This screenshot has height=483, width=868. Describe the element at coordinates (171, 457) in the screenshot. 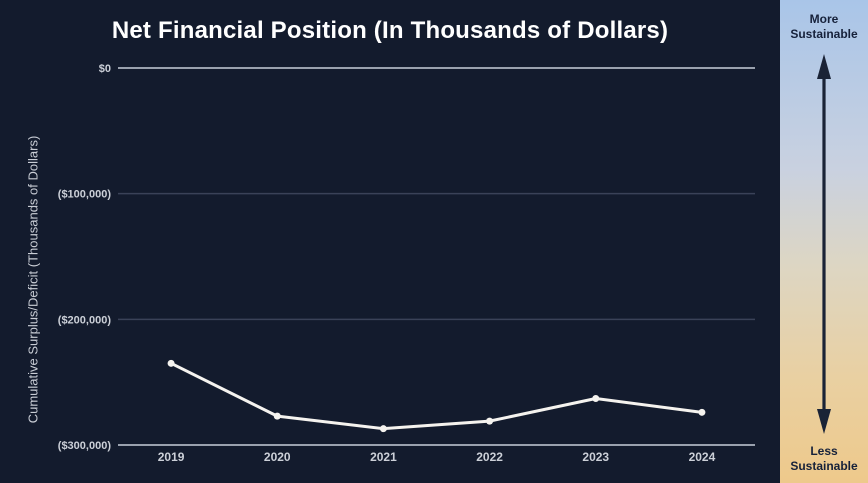

I see `x-tick-label: 2019` at that location.